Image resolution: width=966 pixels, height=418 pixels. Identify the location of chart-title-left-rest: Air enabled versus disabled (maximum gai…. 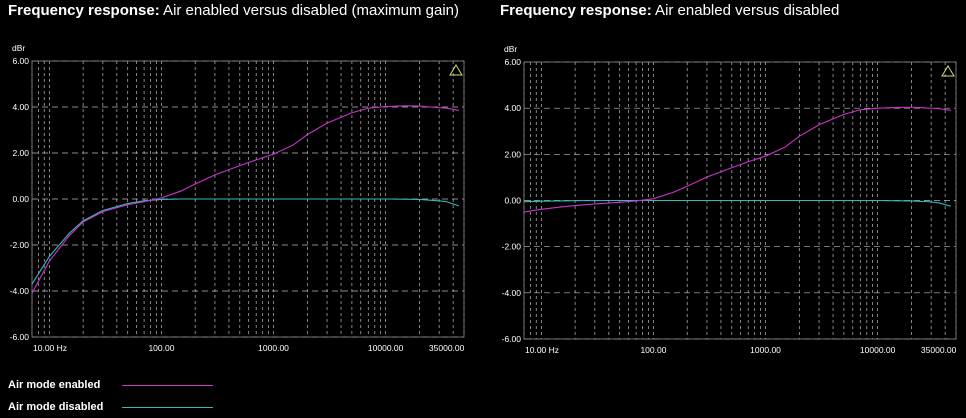
(309, 10).